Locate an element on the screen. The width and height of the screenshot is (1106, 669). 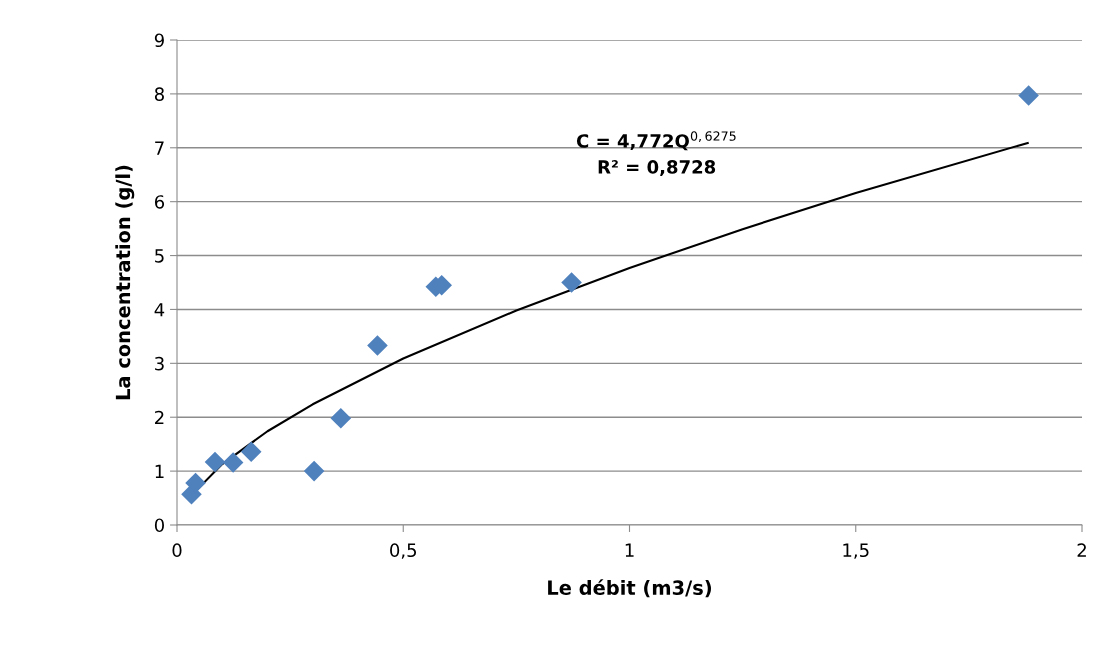
y-tick-label: 2 is located at coordinates (159, 417).